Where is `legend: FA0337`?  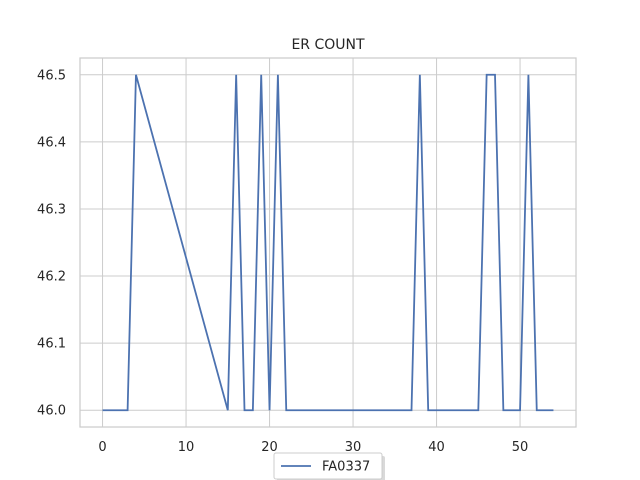
legend: FA0337 is located at coordinates (329, 466).